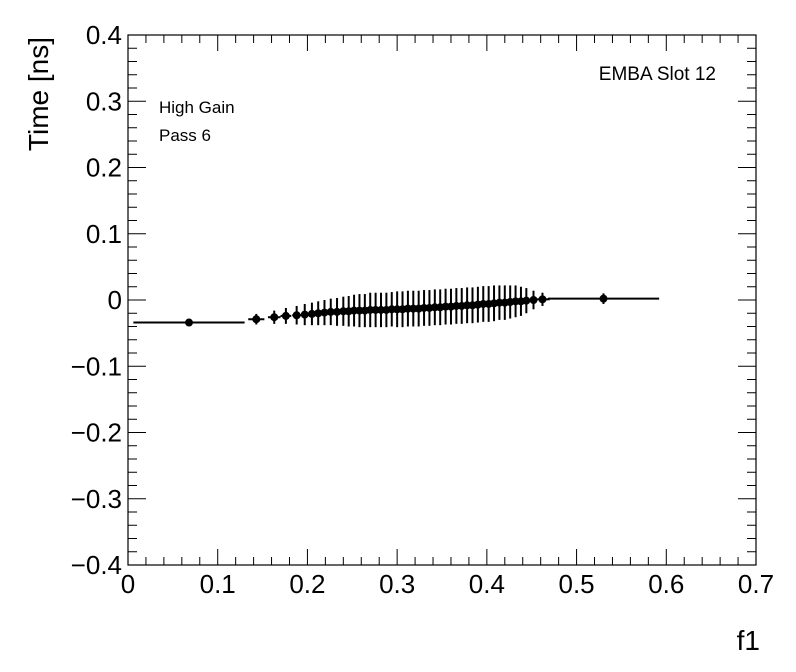  What do you see at coordinates (396, 306) in the screenshot?
I see `data-points` at bounding box center [396, 306].